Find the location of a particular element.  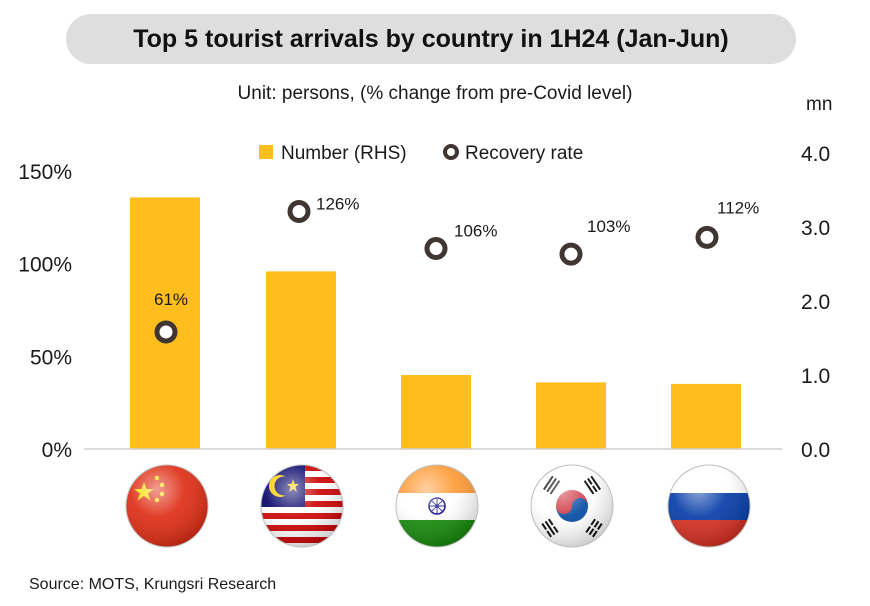

bar-south-korea is located at coordinates (571, 415).